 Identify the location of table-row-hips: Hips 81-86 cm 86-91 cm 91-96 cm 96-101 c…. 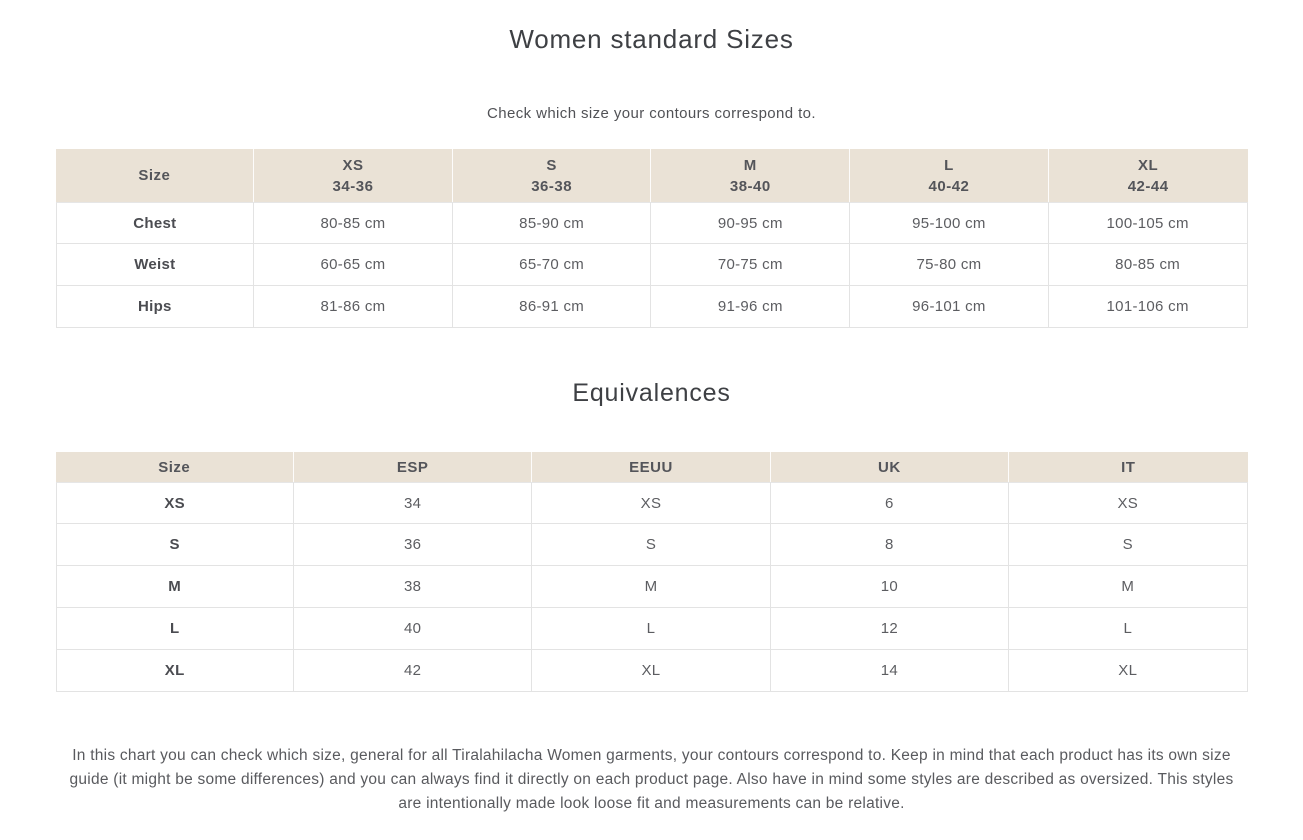
(651, 307).